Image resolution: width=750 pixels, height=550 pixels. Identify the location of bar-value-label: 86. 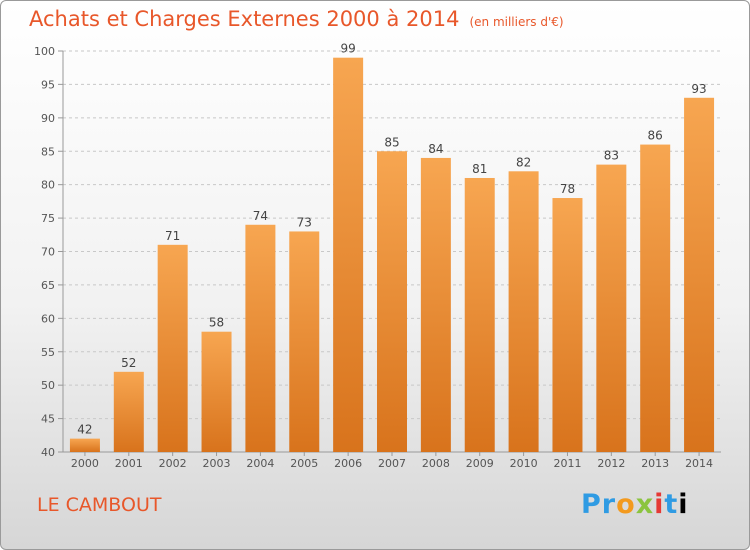
(655, 136).